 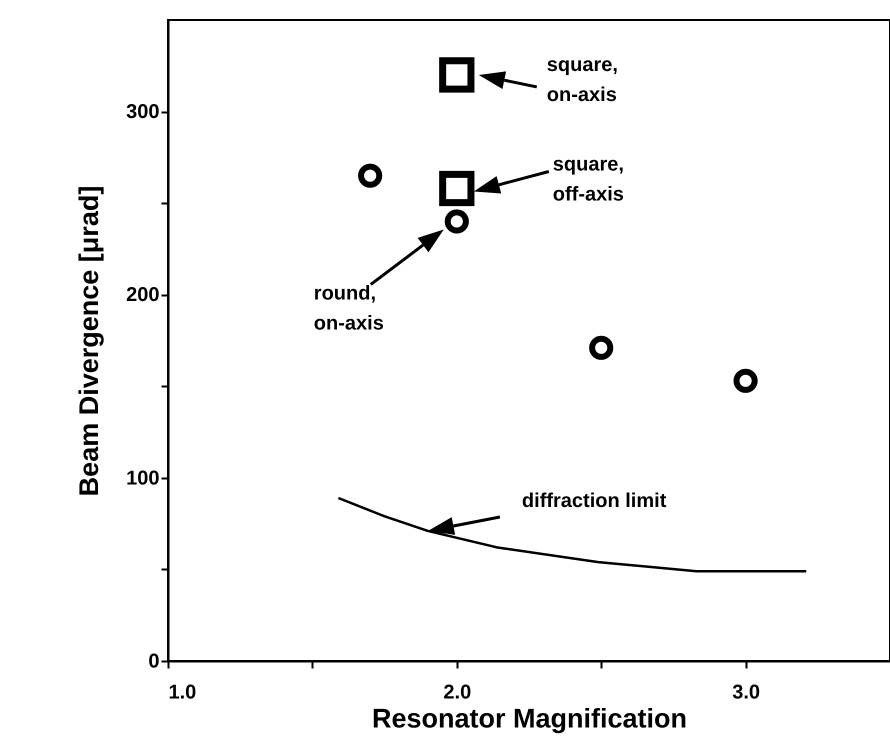 I want to click on x-tick-label: 2.0, so click(x=457, y=693).